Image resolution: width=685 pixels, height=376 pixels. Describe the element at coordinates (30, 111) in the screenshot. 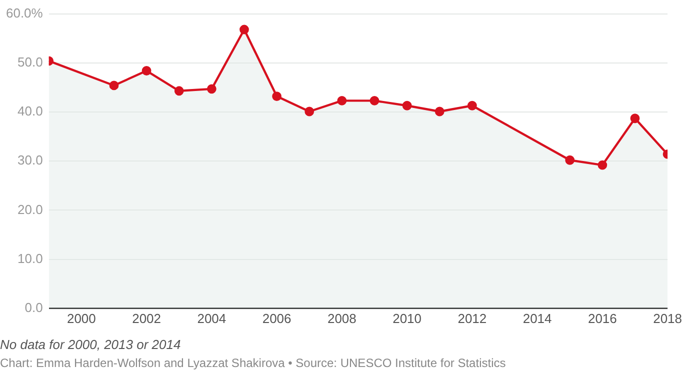

I see `y-tick-label: 40.0` at that location.